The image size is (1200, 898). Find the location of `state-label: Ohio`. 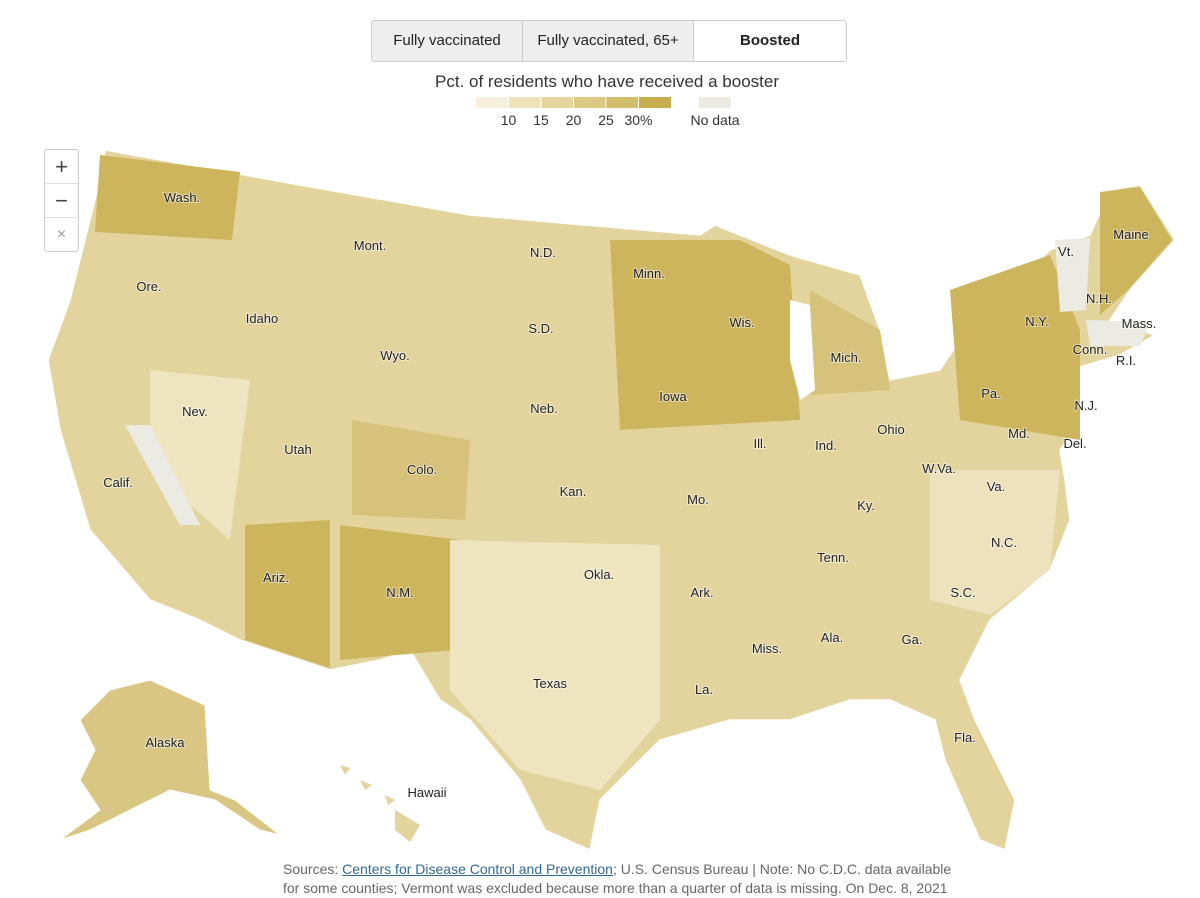

state-label: Ohio is located at coordinates (890, 429).